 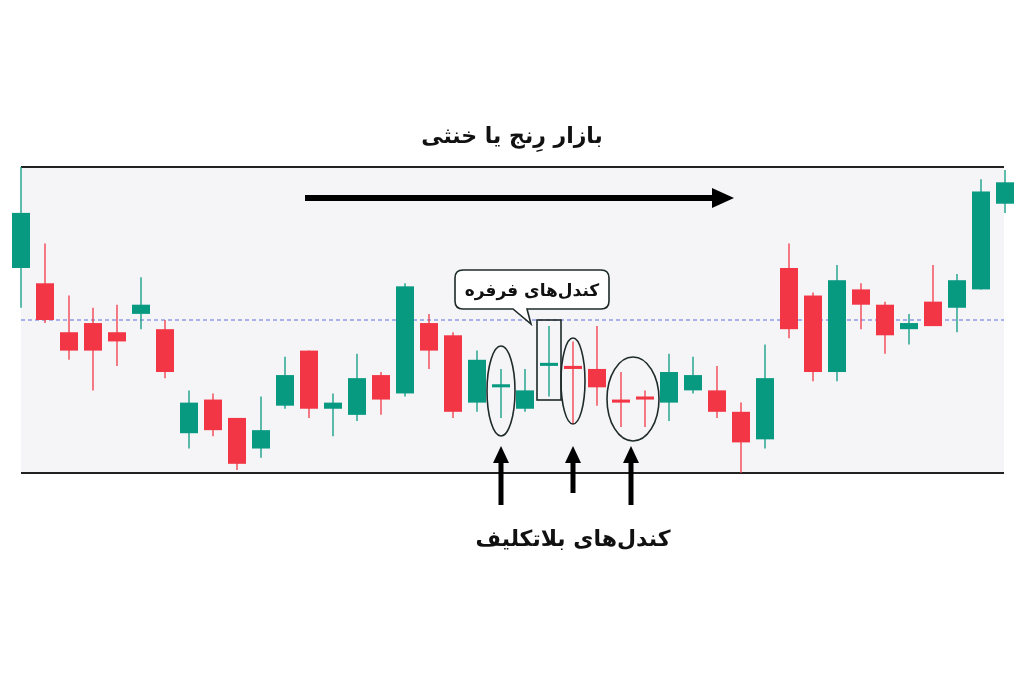 I want to click on annotation: کندل‌های فرفره, so click(x=532, y=290).